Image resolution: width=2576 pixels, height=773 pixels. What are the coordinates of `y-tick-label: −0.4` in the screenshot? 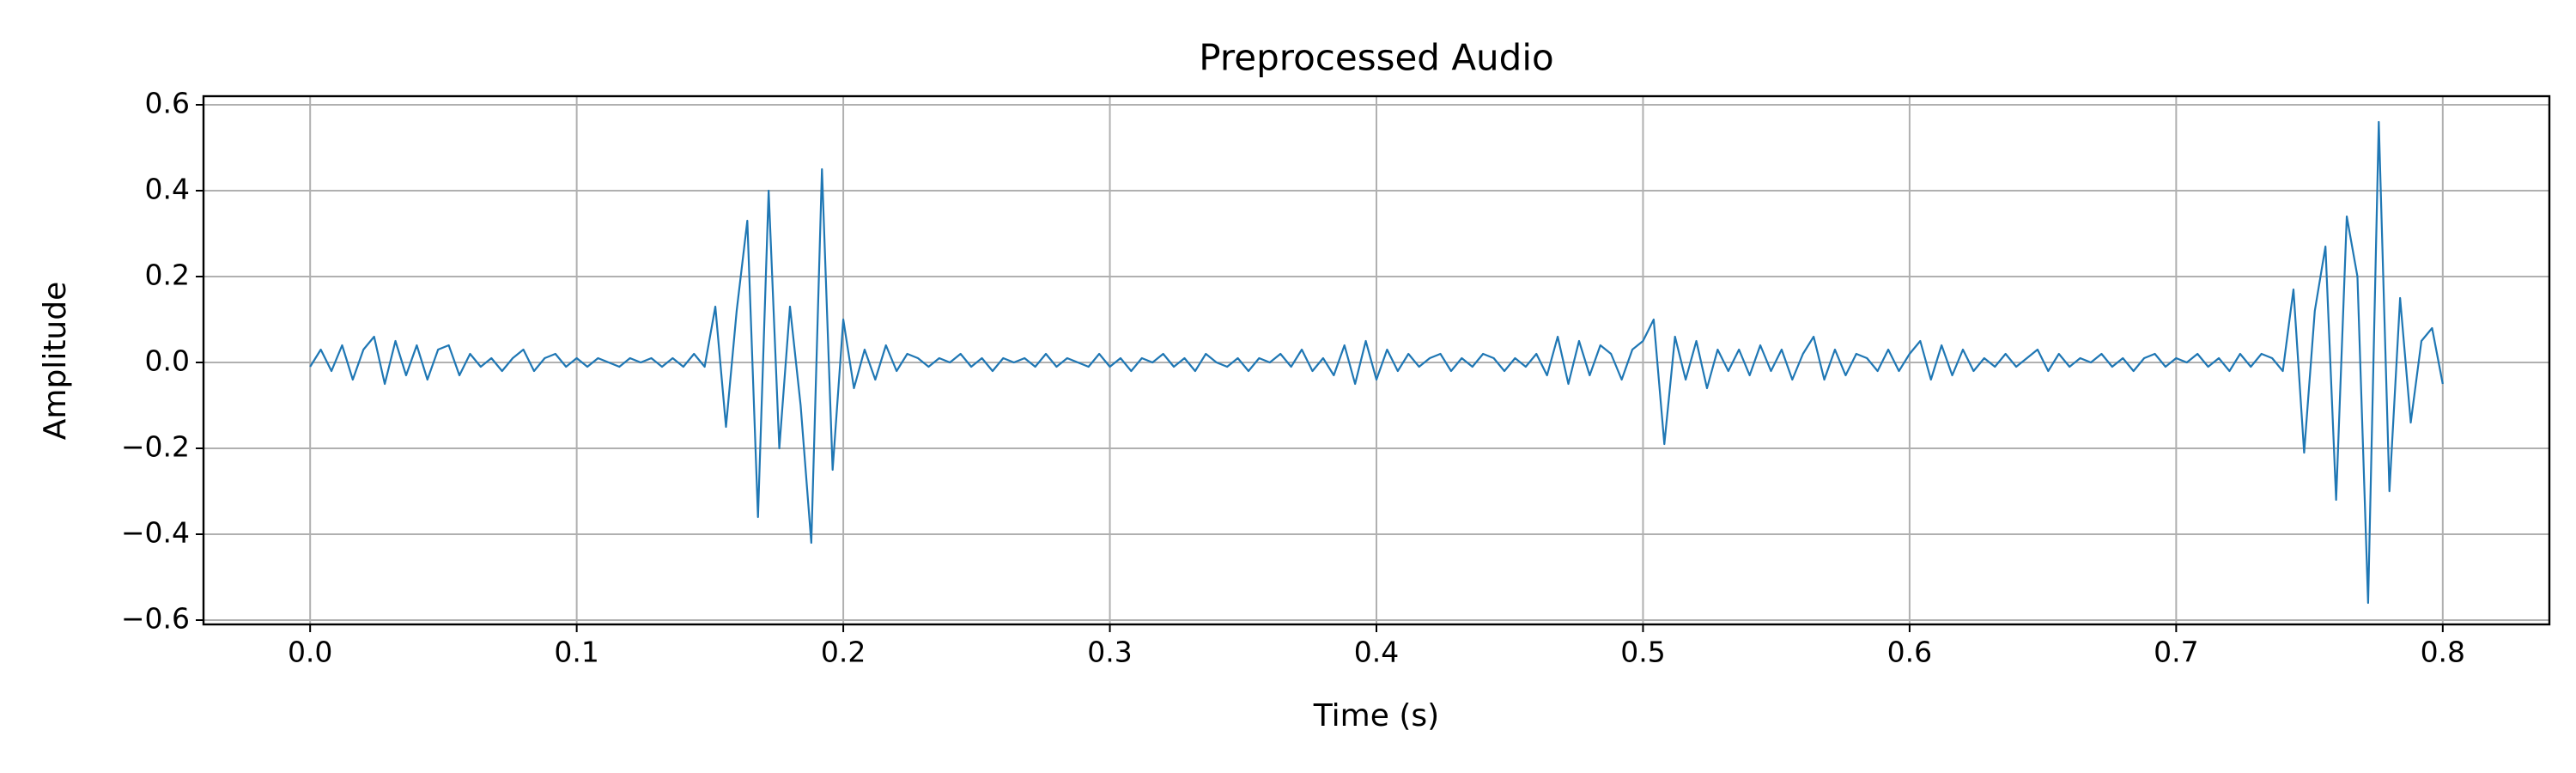 It's located at (155, 533).